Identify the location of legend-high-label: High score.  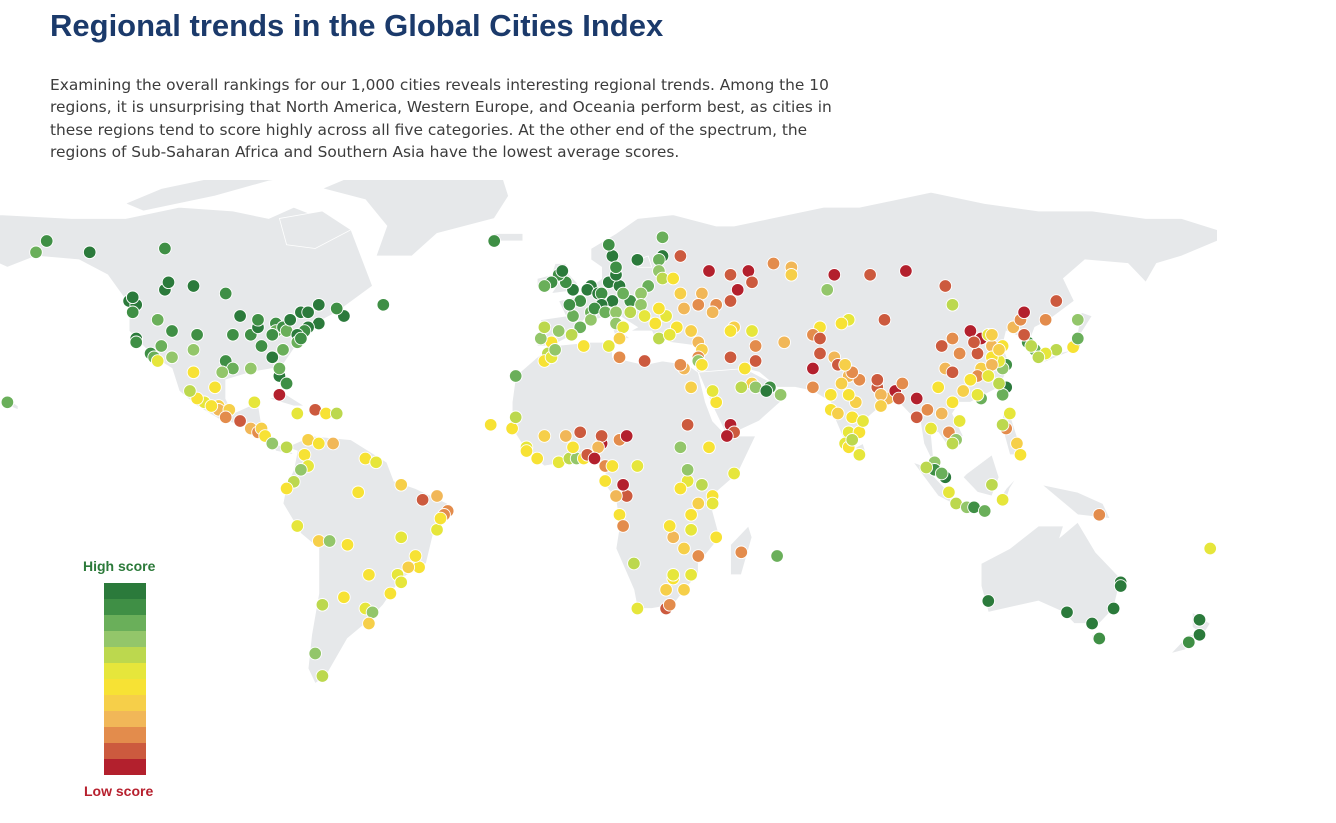
(119, 566).